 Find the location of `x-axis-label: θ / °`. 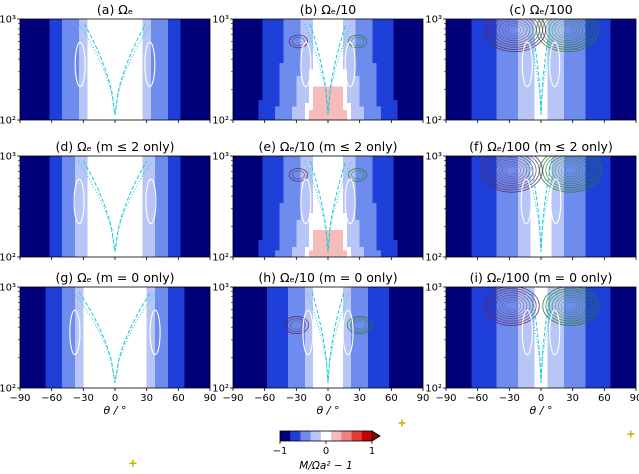

x-axis-label: θ / ° is located at coordinates (328, 410).